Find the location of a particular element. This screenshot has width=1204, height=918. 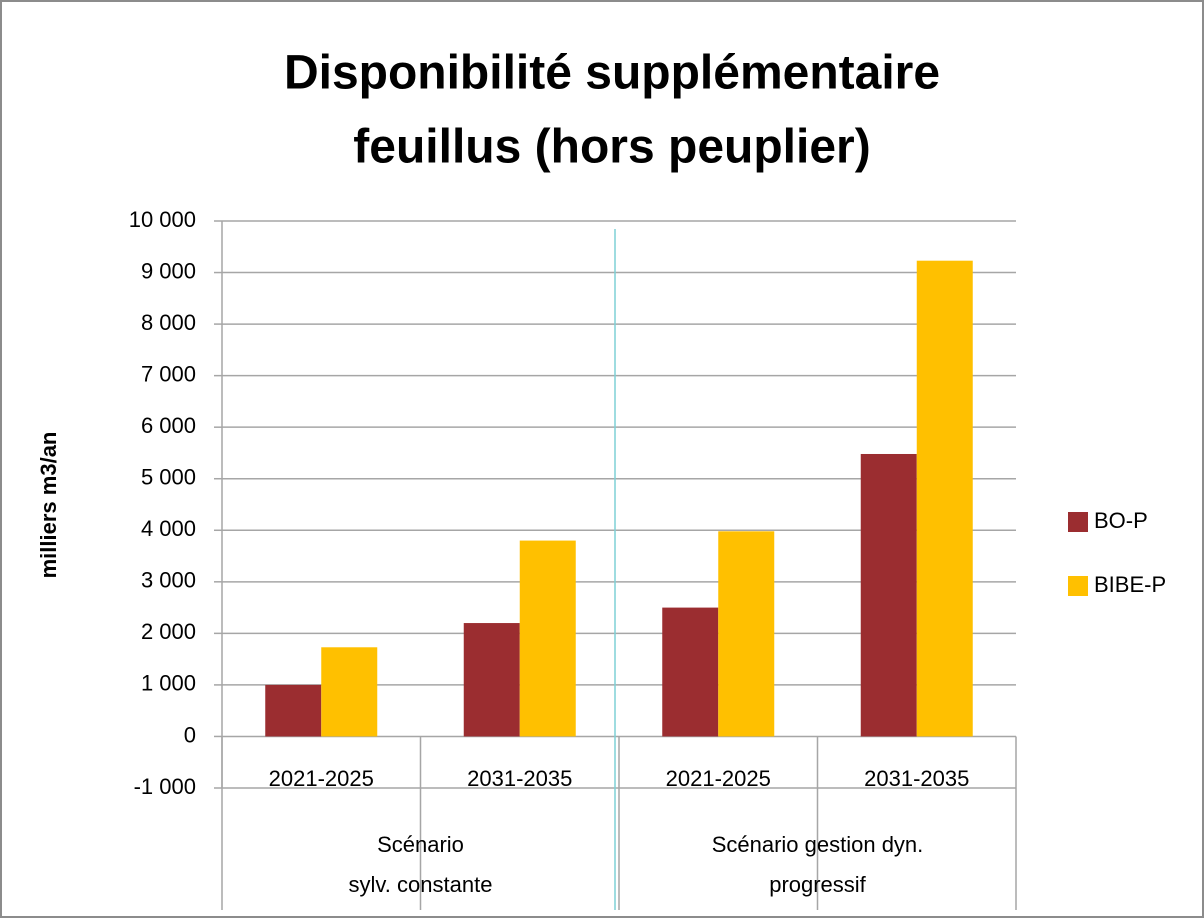

y-tick-label: 8 000 is located at coordinates (168, 322).